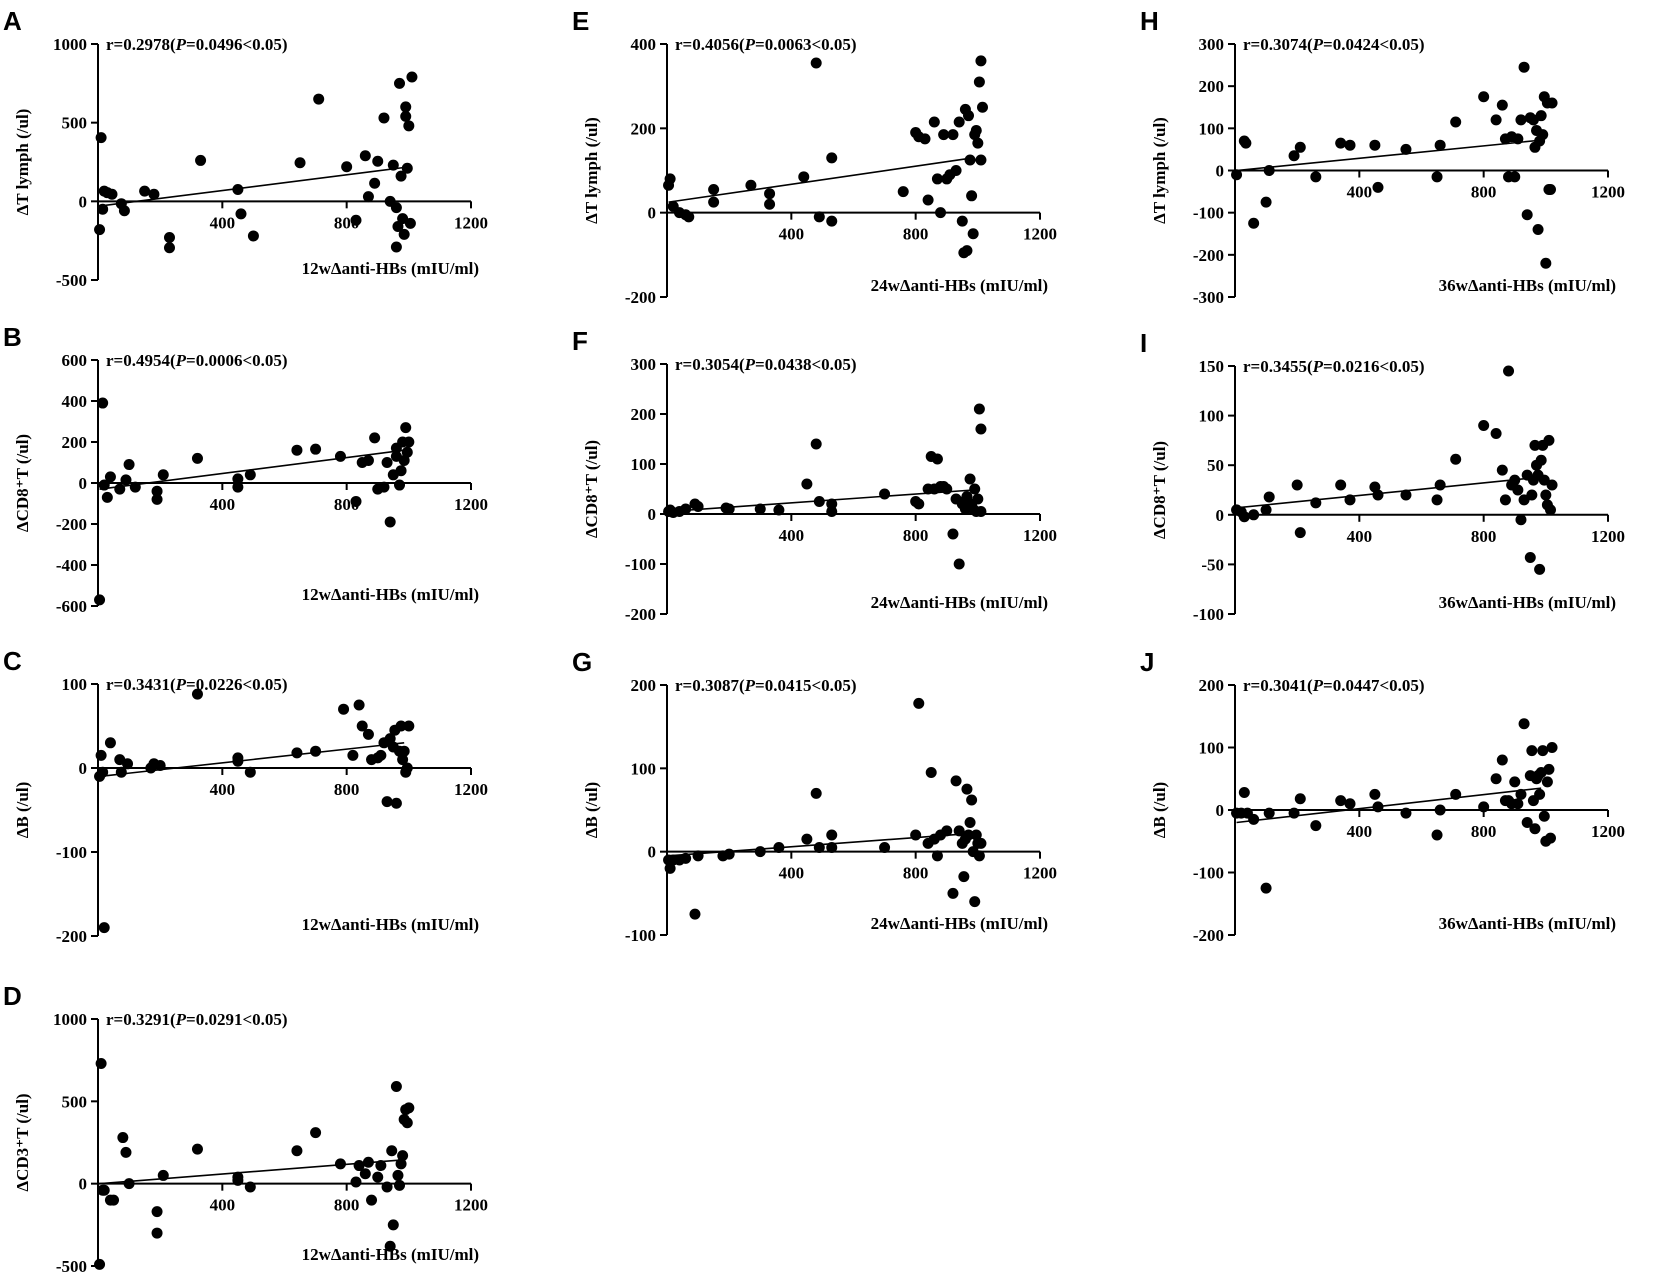 The image size is (1670, 1278). What do you see at coordinates (1278, 44) in the screenshot?
I see `panel-h-stat-r: r=0.3074(` at bounding box center [1278, 44].